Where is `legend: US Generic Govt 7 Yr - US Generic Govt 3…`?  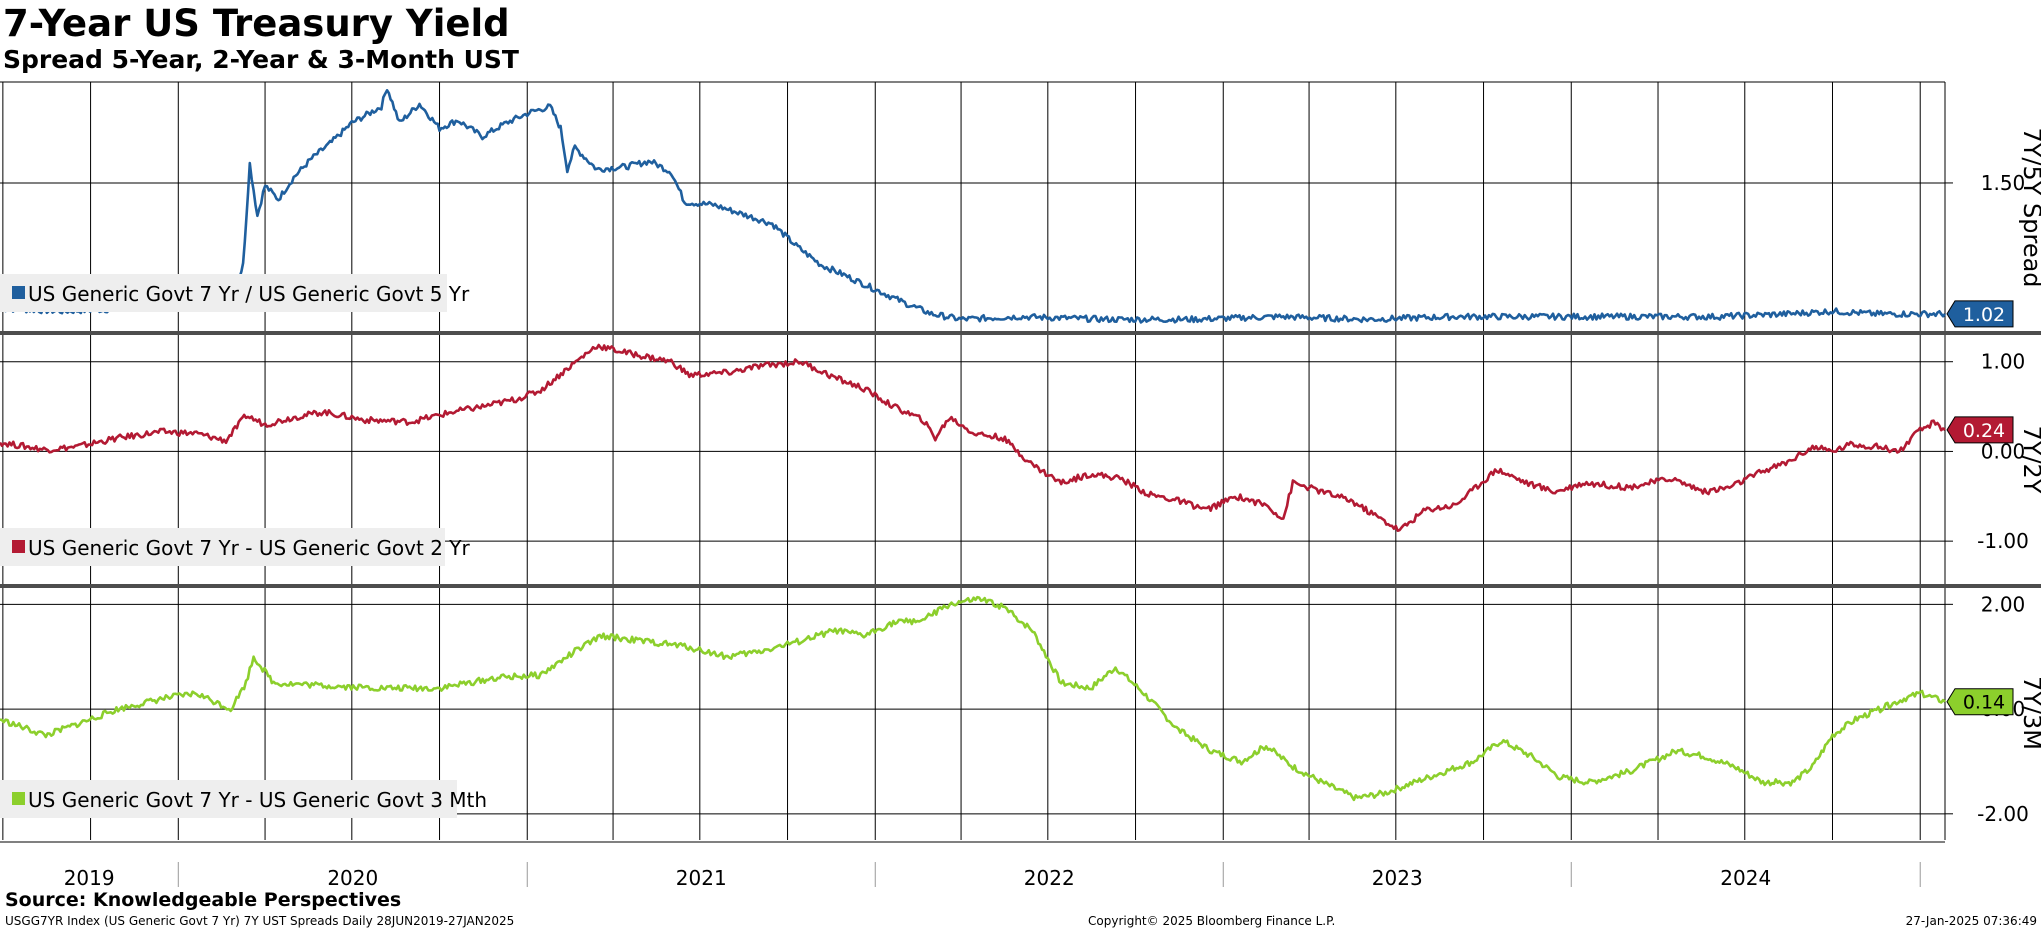 legend: US Generic Govt 7 Yr - US Generic Govt 3… is located at coordinates (243, 799).